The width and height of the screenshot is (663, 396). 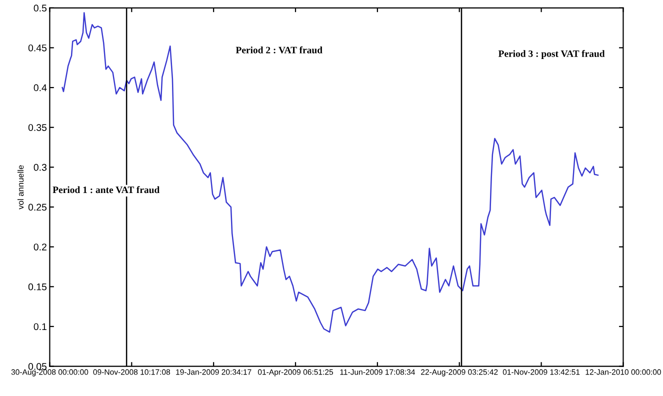 I want to click on y-tick-label: 0.45, so click(x=37, y=48).